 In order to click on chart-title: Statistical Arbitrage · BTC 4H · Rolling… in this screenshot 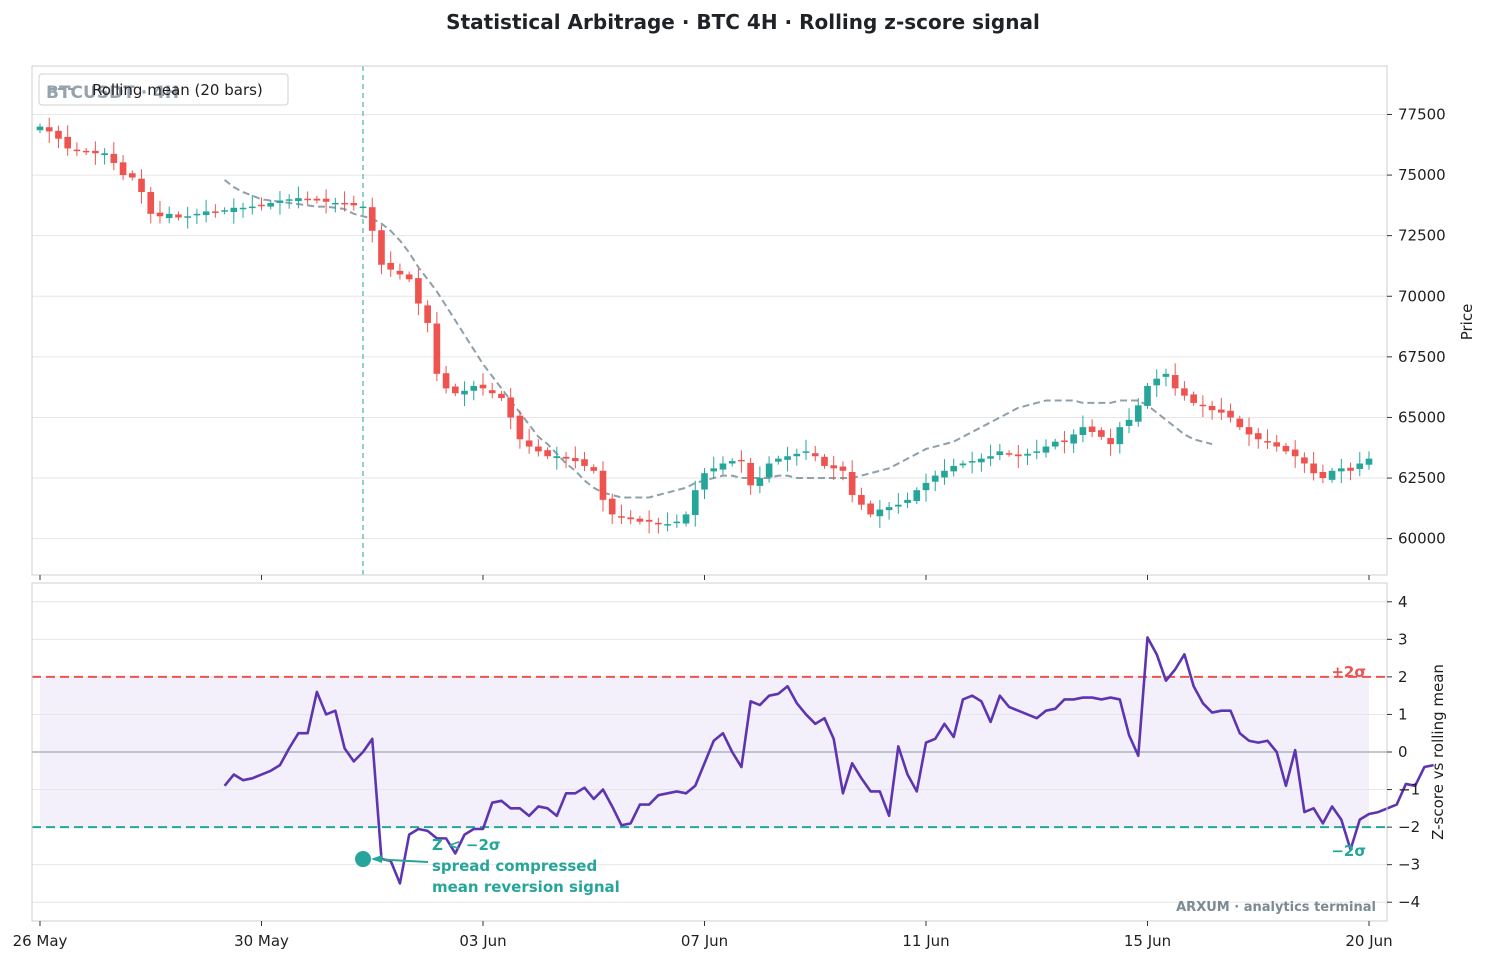, I will do `click(743, 22)`.